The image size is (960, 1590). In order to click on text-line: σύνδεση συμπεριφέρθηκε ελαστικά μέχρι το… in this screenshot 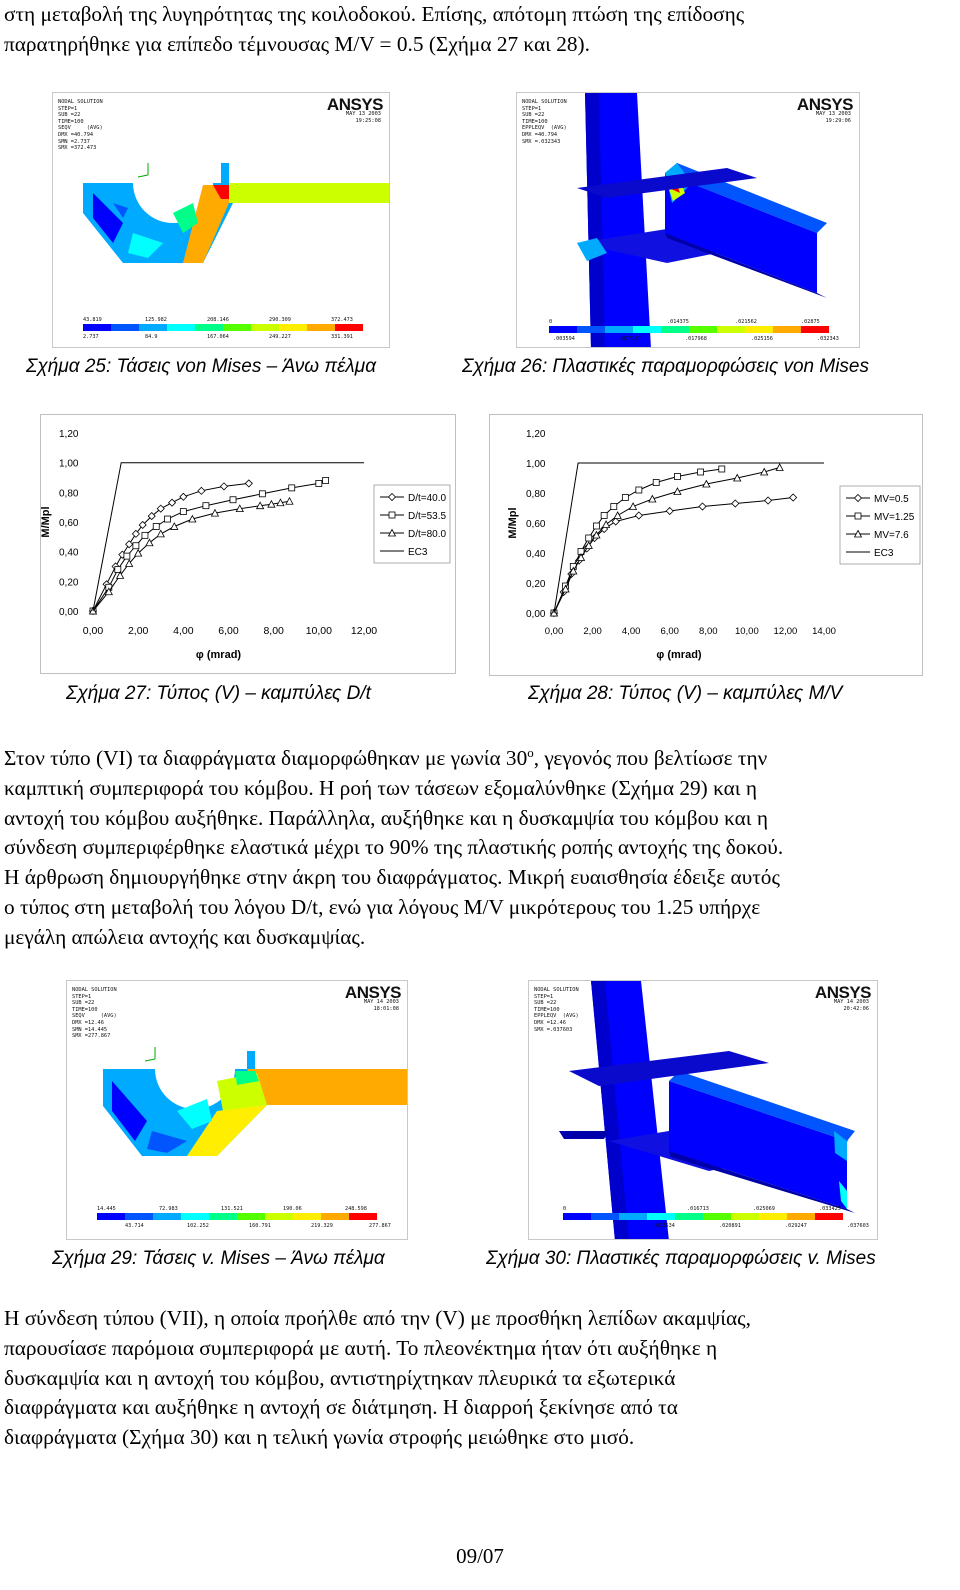, I will do `click(394, 847)`.